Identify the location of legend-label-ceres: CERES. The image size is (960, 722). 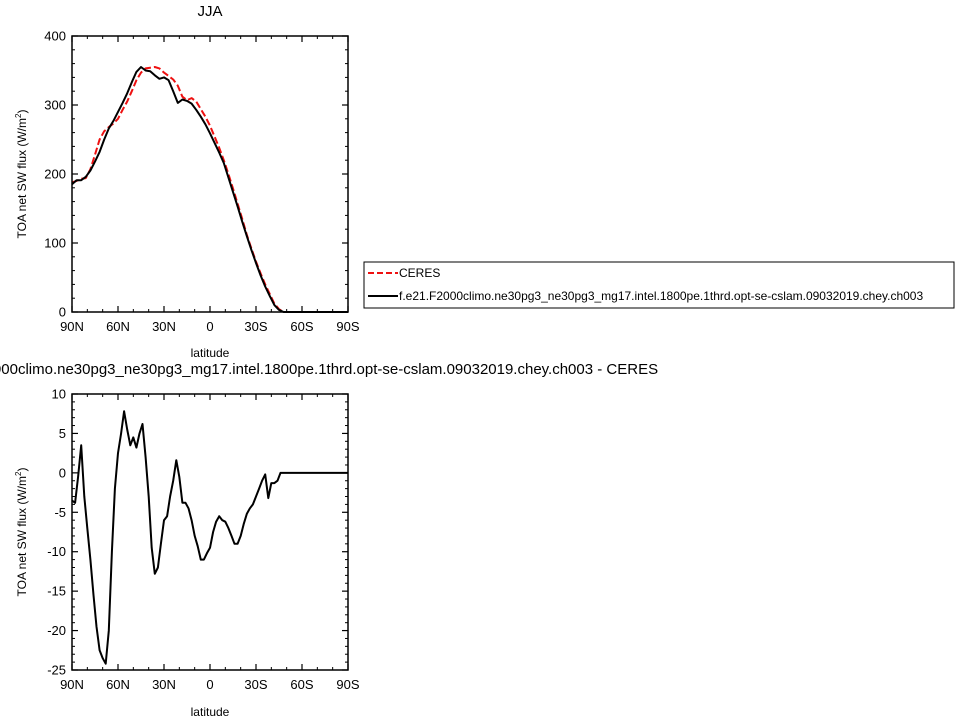
(419, 273).